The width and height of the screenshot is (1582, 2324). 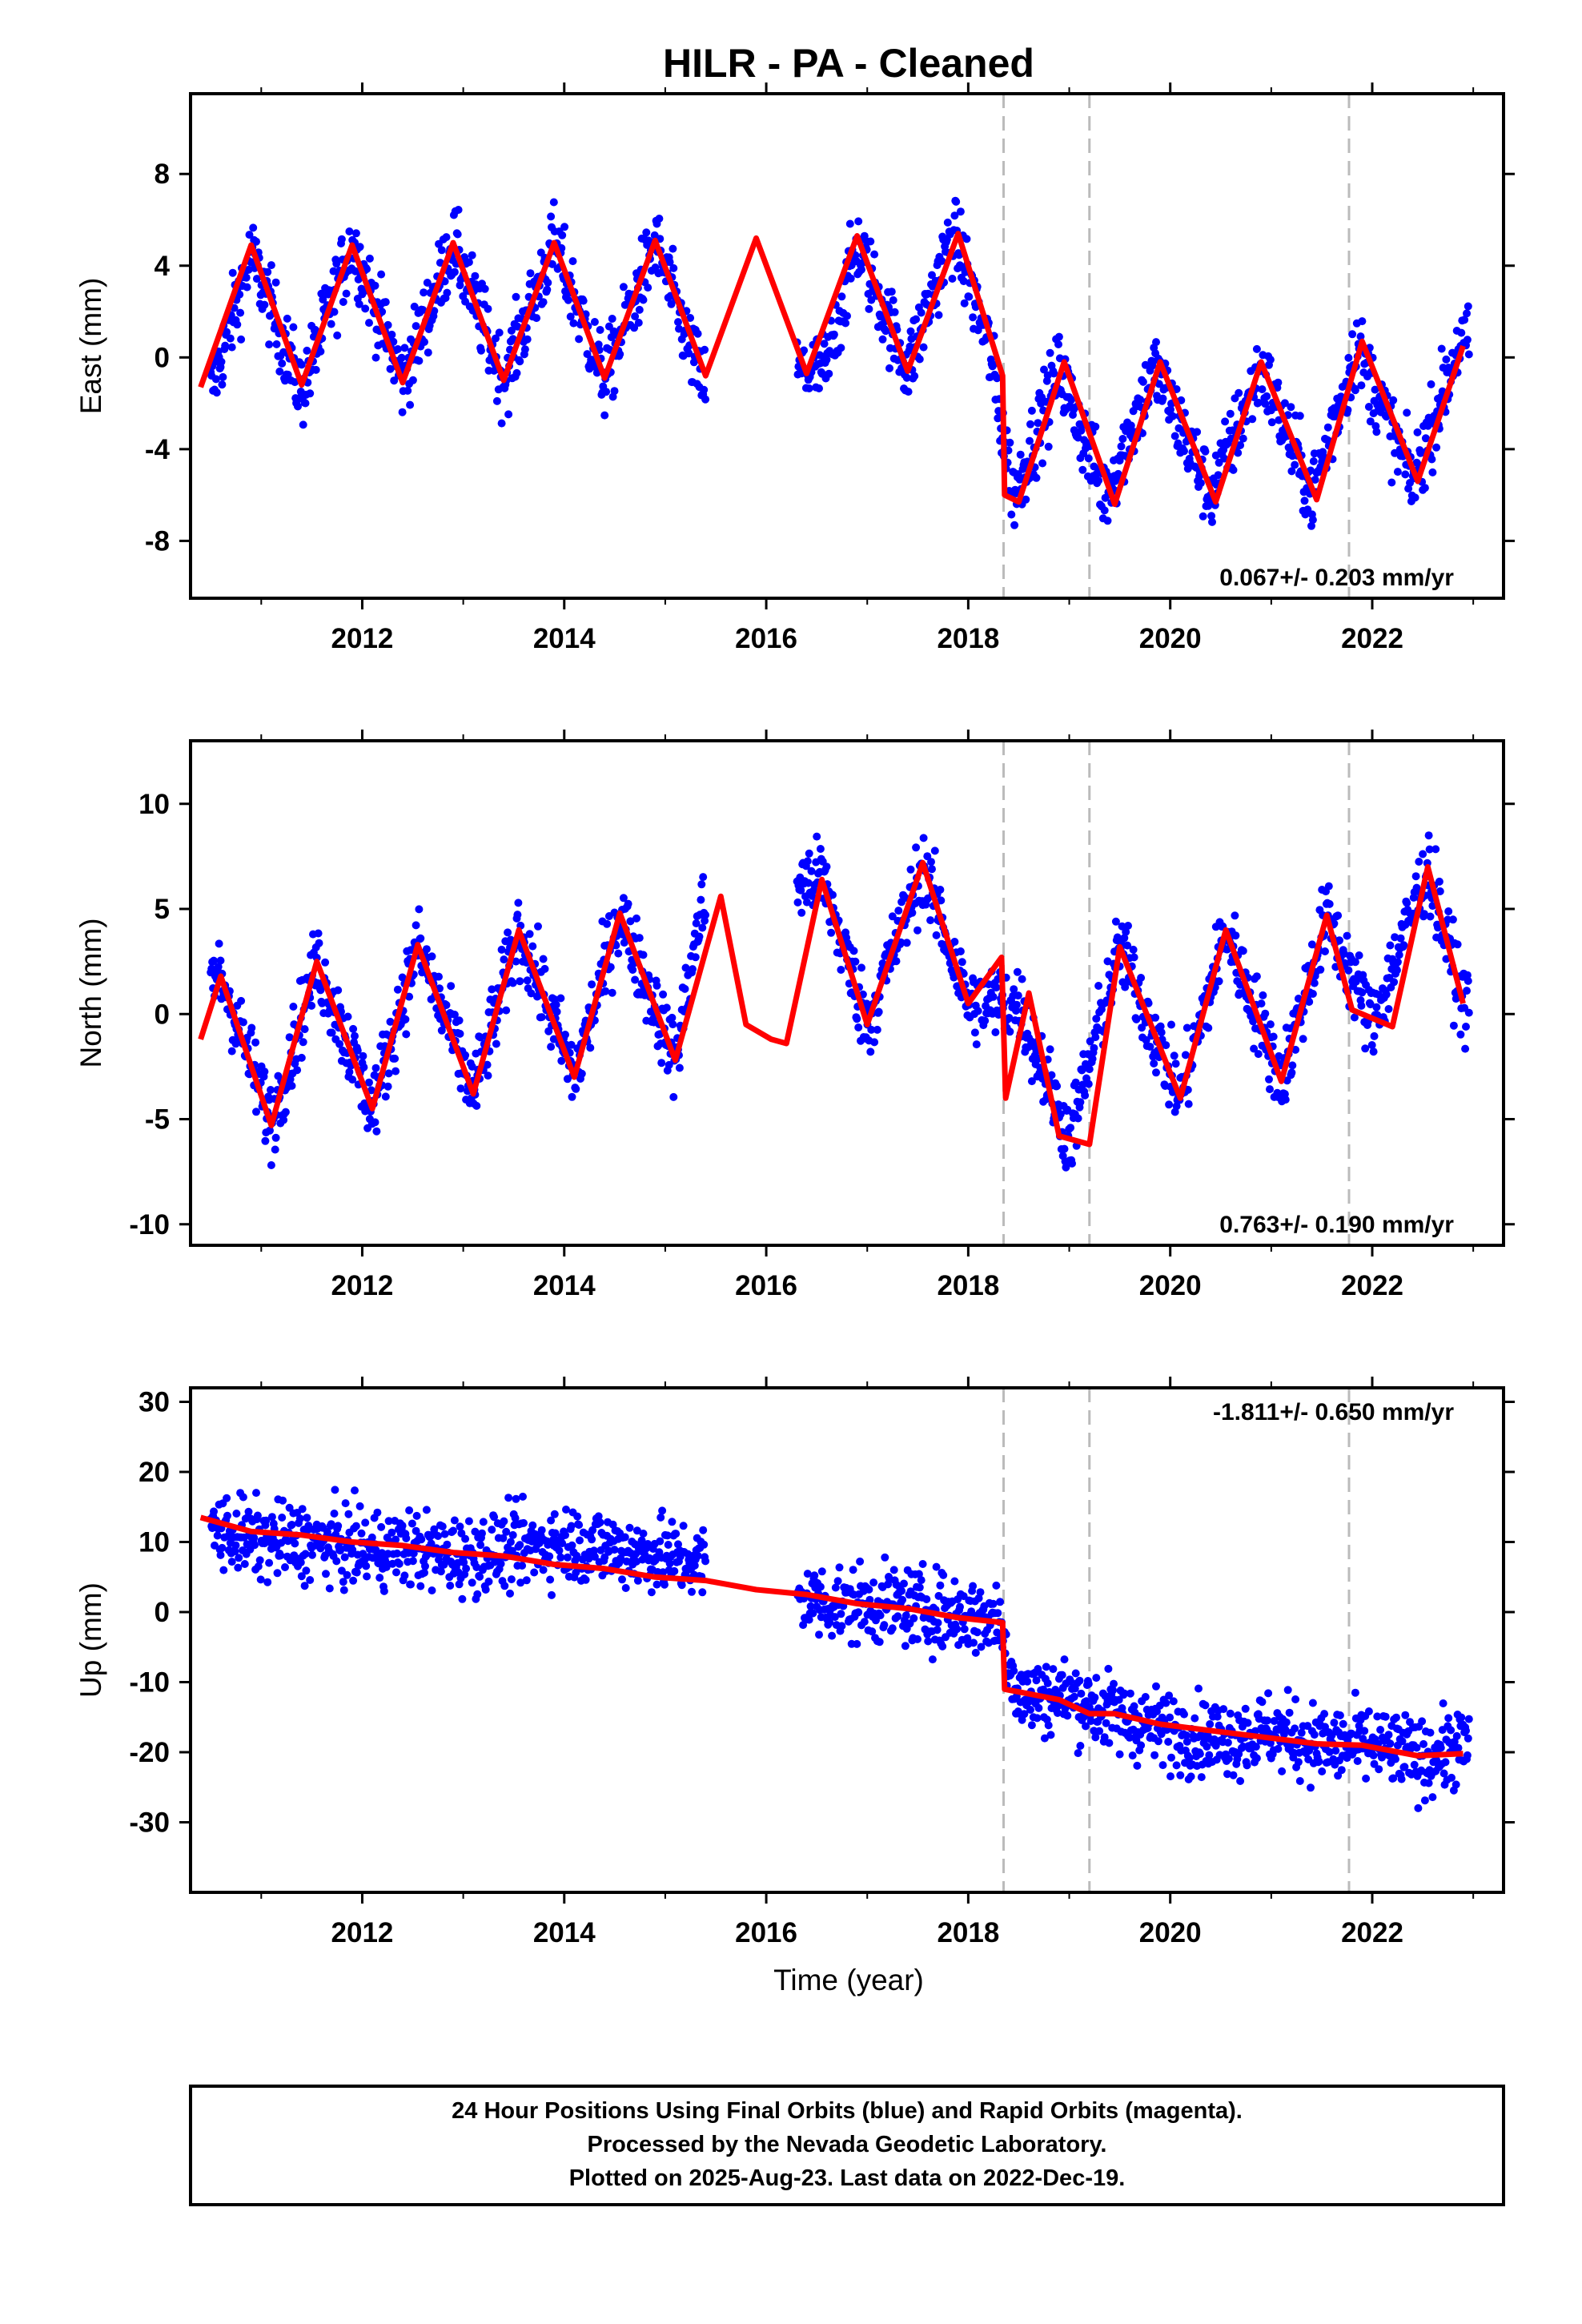 What do you see at coordinates (766, 638) in the screenshot?
I see `x-tick-label: 2016` at bounding box center [766, 638].